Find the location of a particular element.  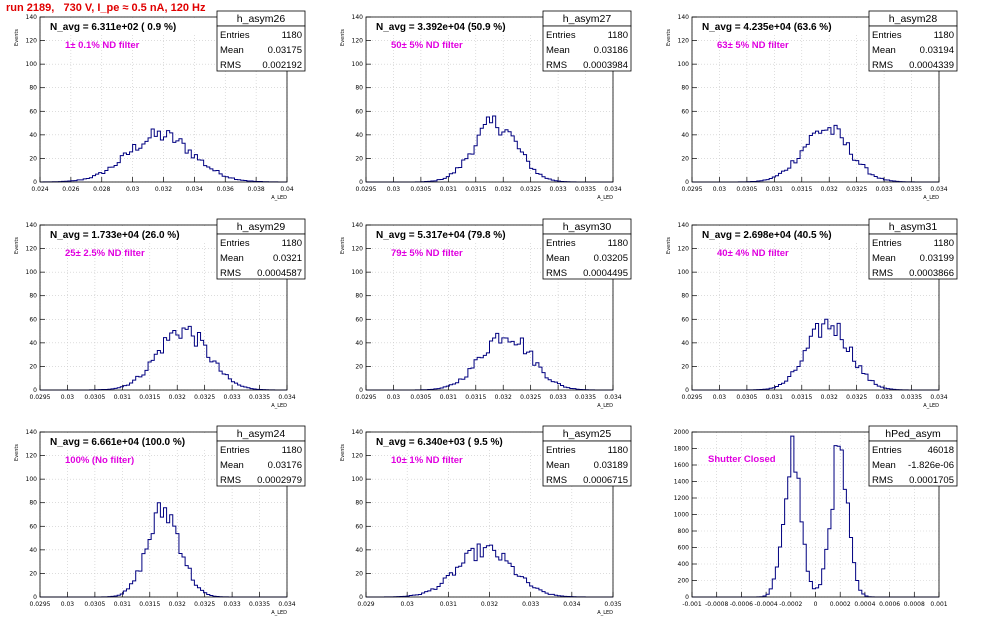

x-tick-label: 0.024 is located at coordinates (39, 189).